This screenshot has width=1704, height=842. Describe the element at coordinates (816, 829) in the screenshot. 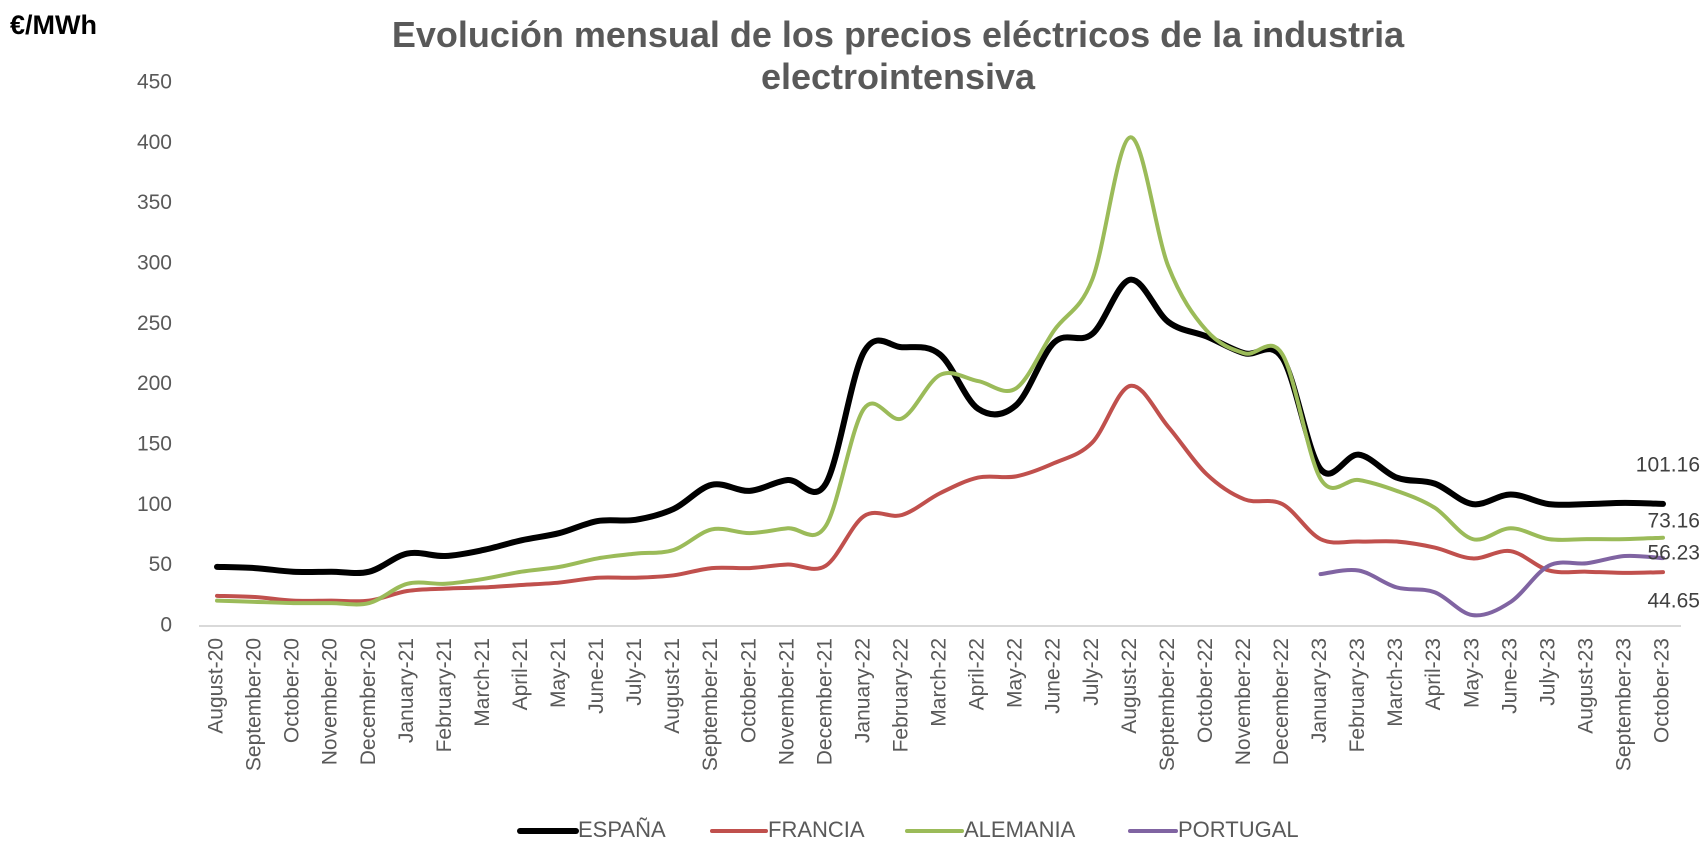

I see `legend-label: FRANCIA` at that location.